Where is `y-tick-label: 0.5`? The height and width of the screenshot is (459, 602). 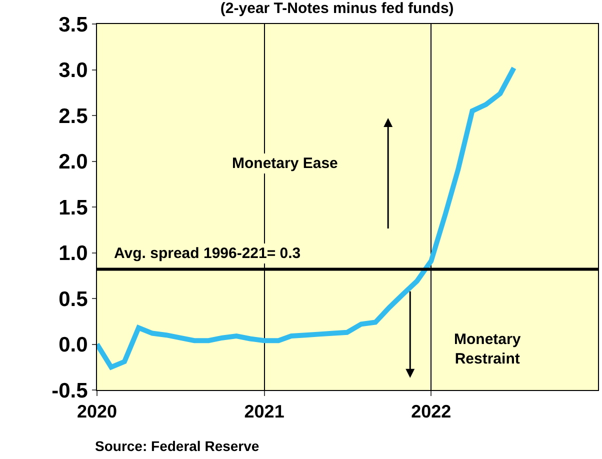
y-tick-label: 0.5 is located at coordinates (73, 299).